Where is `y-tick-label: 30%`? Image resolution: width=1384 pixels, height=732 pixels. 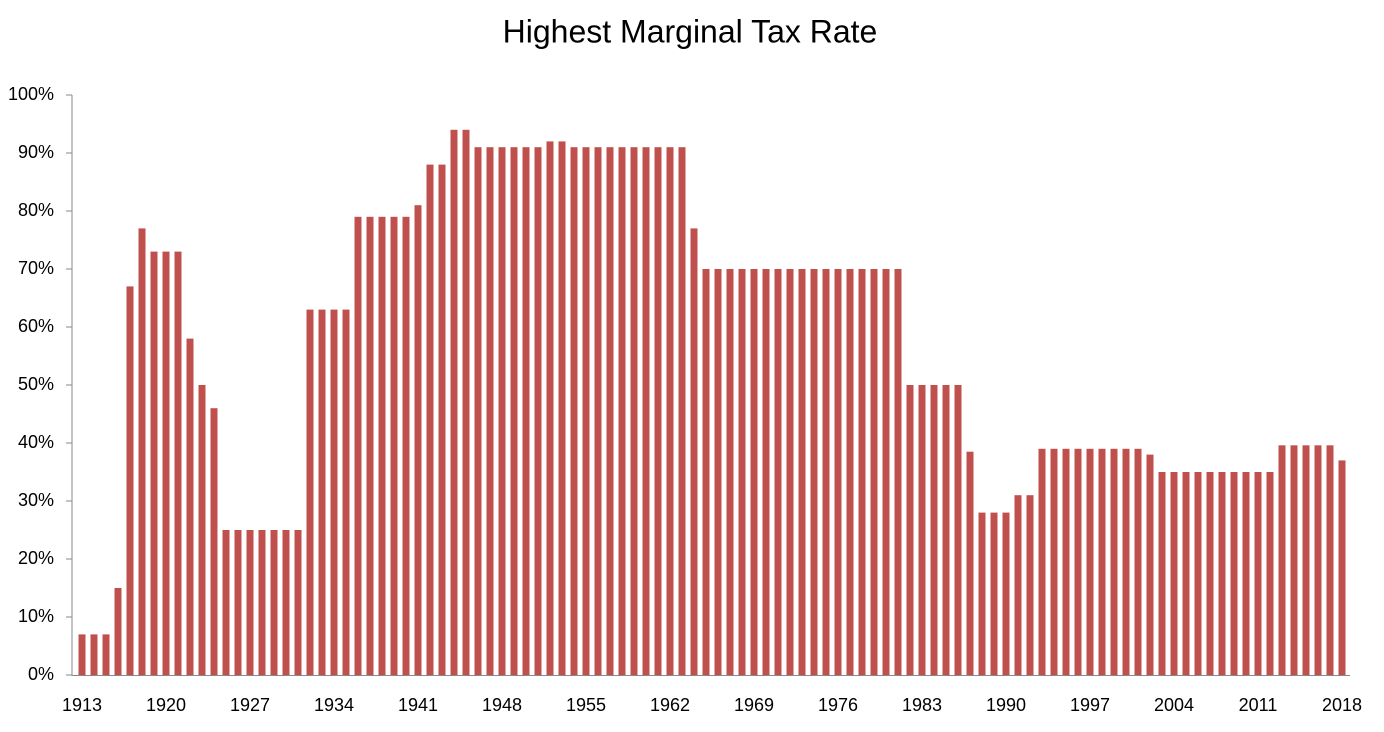 y-tick-label: 30% is located at coordinates (36, 500).